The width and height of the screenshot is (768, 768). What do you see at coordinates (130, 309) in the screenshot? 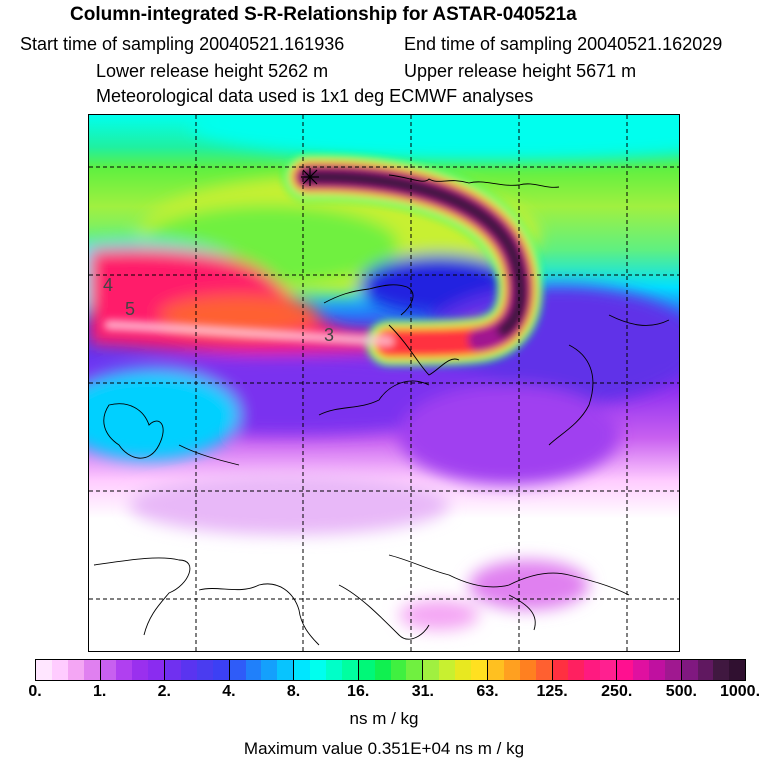
I see `contour-label: 5` at bounding box center [130, 309].